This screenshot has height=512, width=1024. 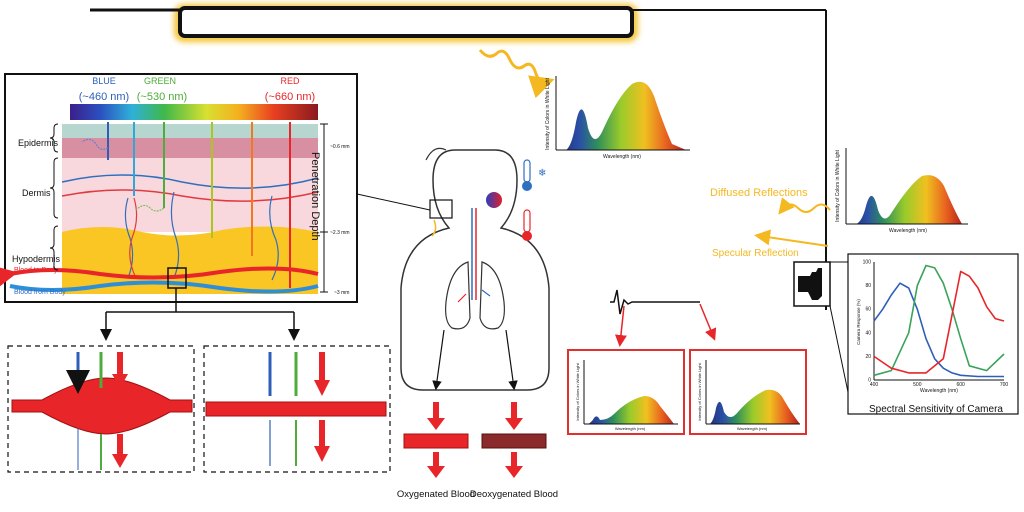 I want to click on reflections-group: Diffused Reflections Specular Reflection, so click(x=770, y=223).